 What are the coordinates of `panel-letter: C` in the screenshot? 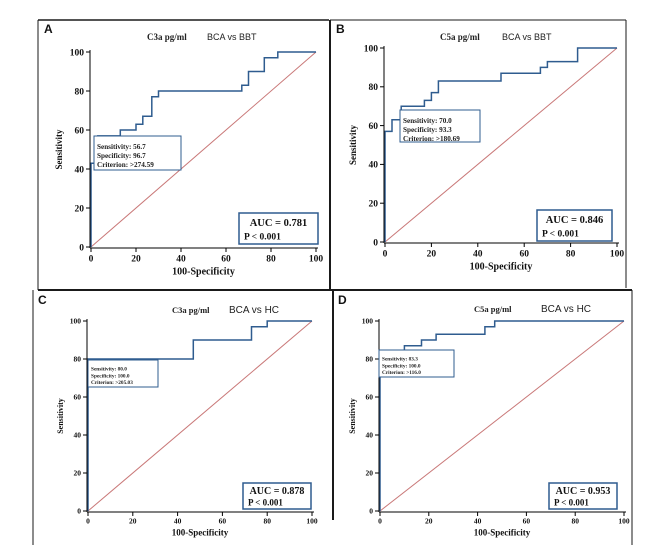 It's located at (42, 300).